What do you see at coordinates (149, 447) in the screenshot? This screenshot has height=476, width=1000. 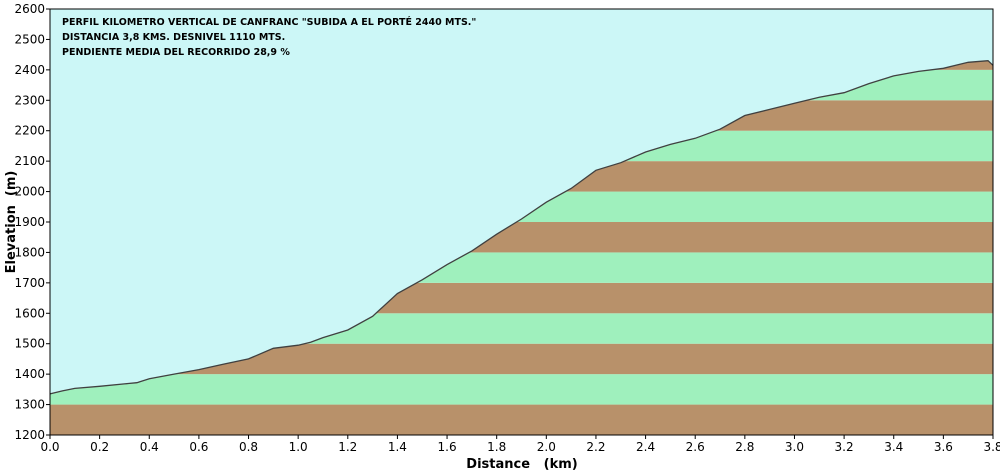 I see `x-tick-label: 0.4` at bounding box center [149, 447].